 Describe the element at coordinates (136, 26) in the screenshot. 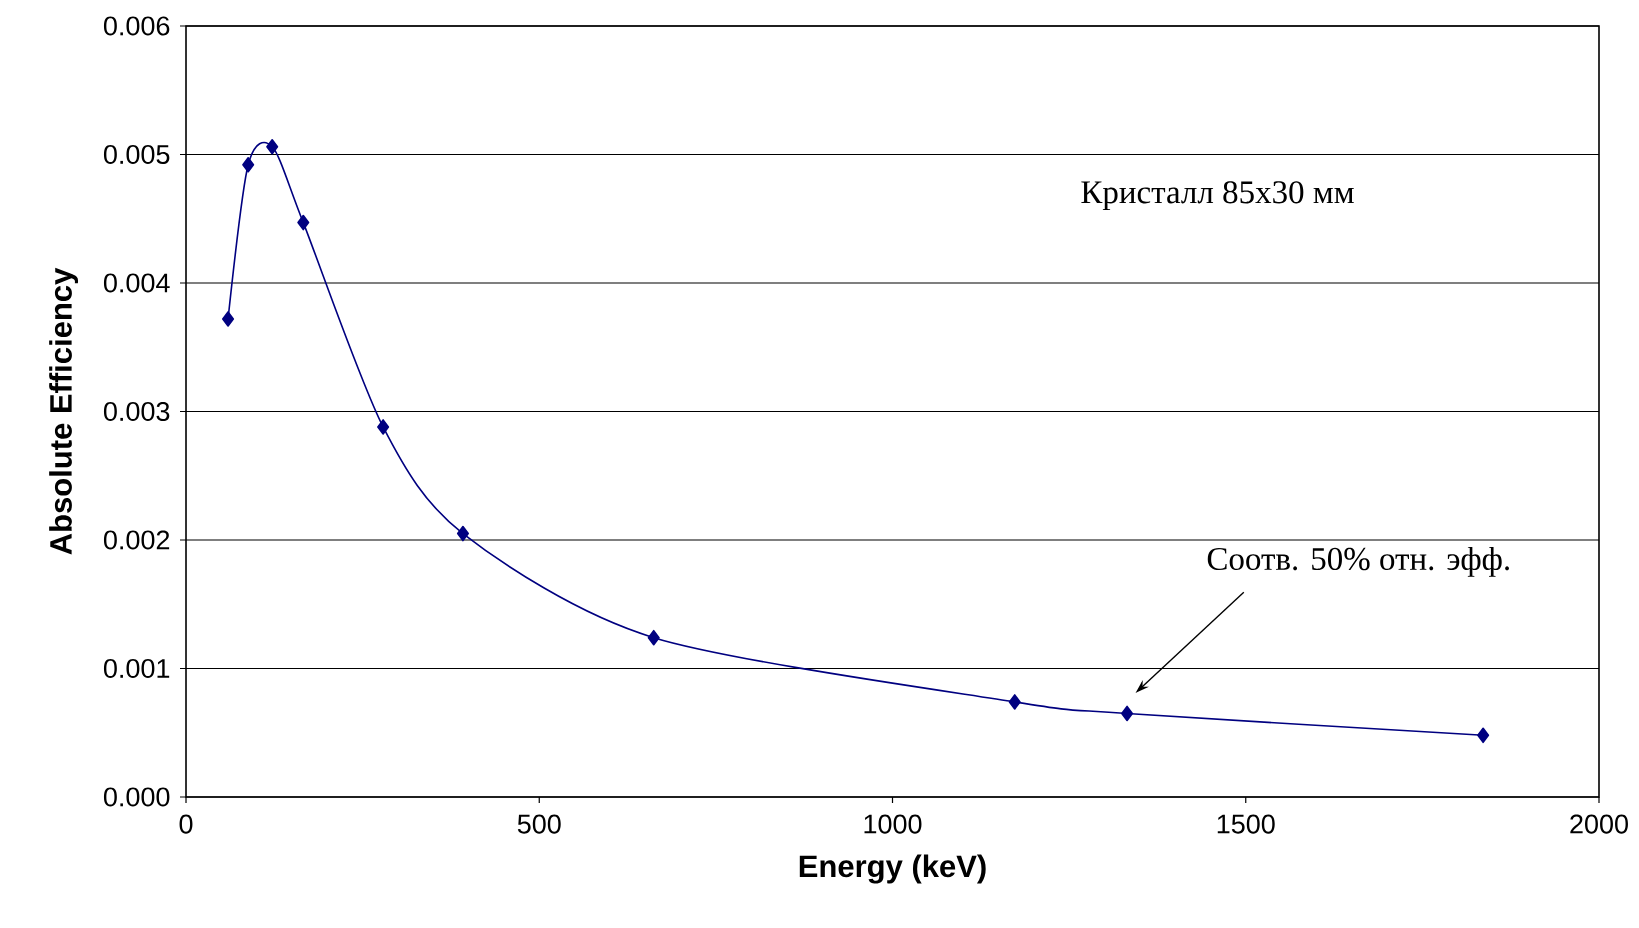

I see `y-tick-label: 0.006` at that location.